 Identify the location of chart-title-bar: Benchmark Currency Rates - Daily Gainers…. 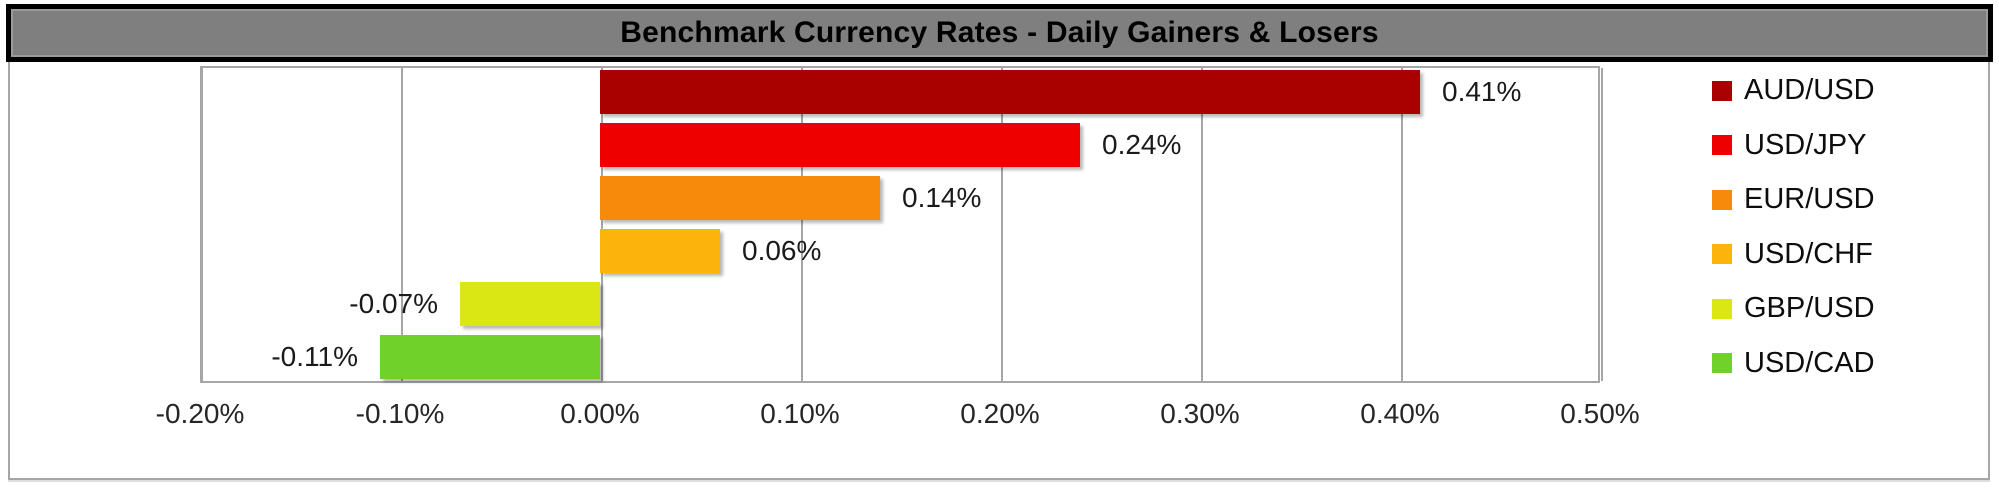
(999, 33).